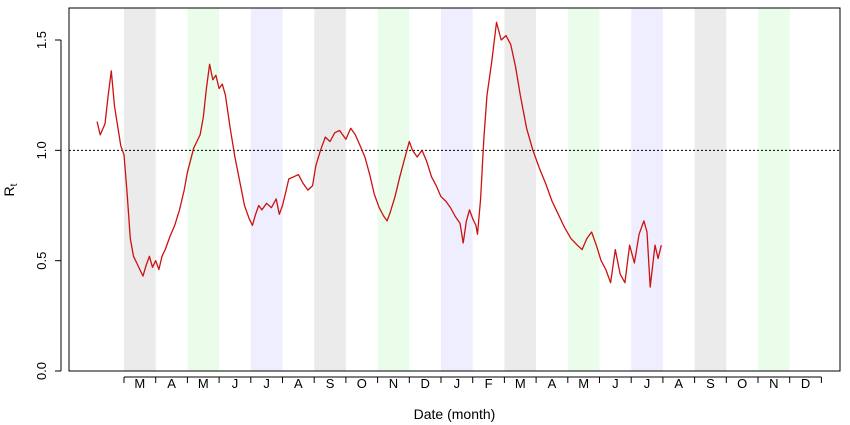  What do you see at coordinates (203, 383) in the screenshot?
I see `x-tick-label-2: M` at bounding box center [203, 383].